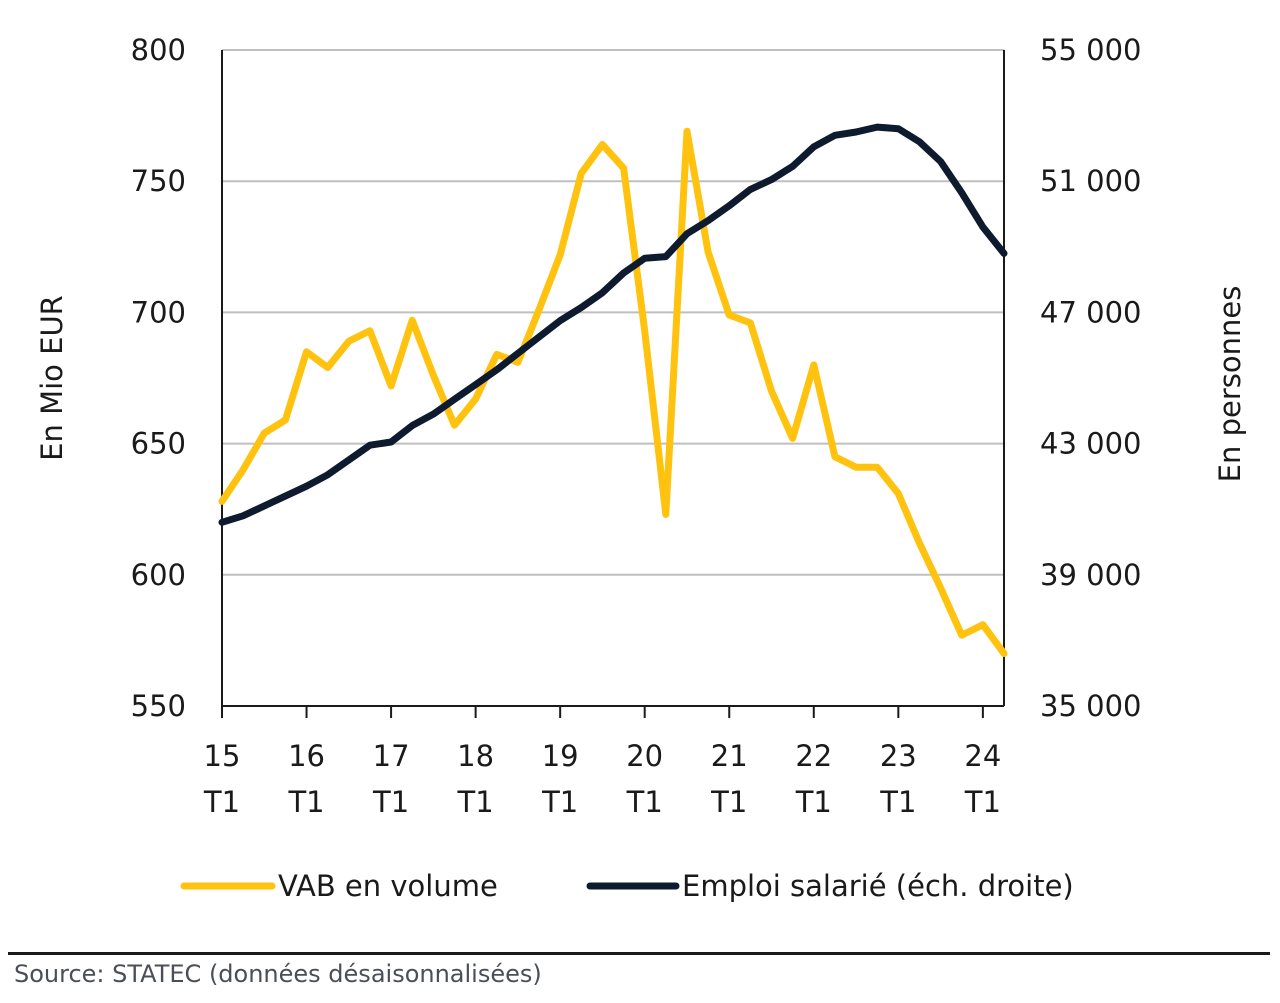 Image resolution: width=1280 pixels, height=1003 pixels. Describe the element at coordinates (813, 756) in the screenshot. I see `x-tick-label-year: 22` at that location.